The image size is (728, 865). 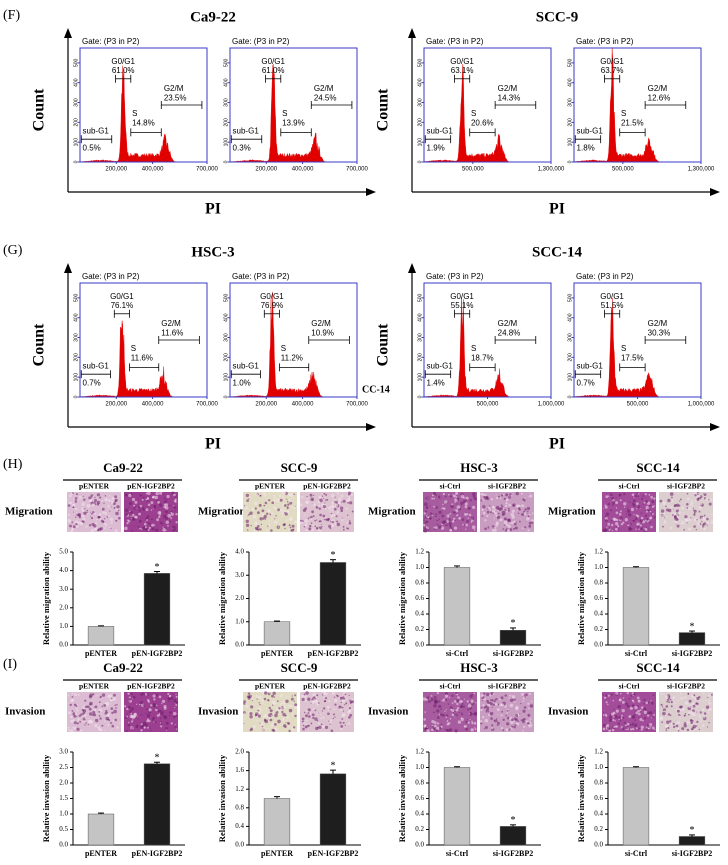 I want to click on panel-label: (G), so click(x=13, y=250).